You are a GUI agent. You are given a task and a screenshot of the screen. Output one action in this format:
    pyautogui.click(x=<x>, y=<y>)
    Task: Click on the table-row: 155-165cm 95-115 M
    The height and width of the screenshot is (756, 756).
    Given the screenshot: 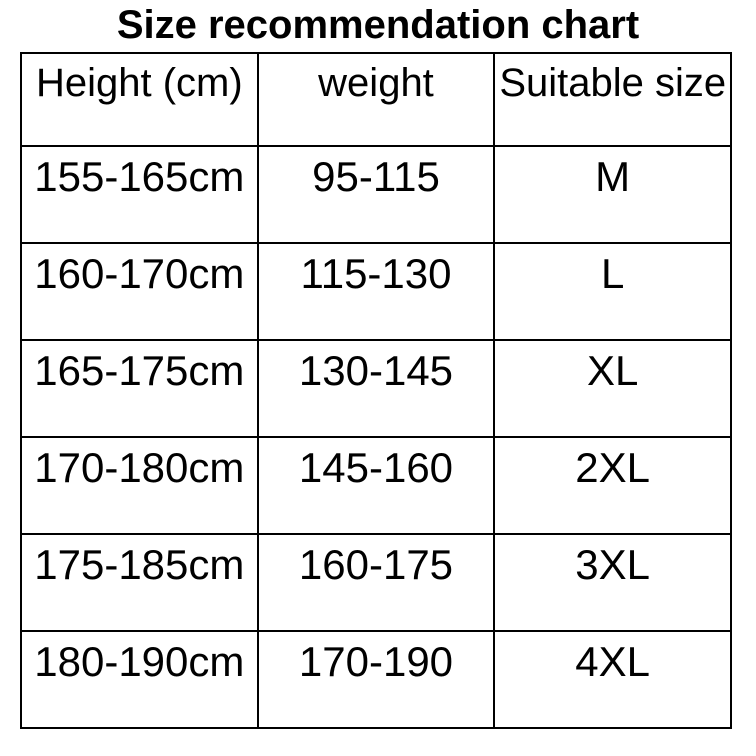 What is the action you would take?
    pyautogui.click(x=376, y=194)
    